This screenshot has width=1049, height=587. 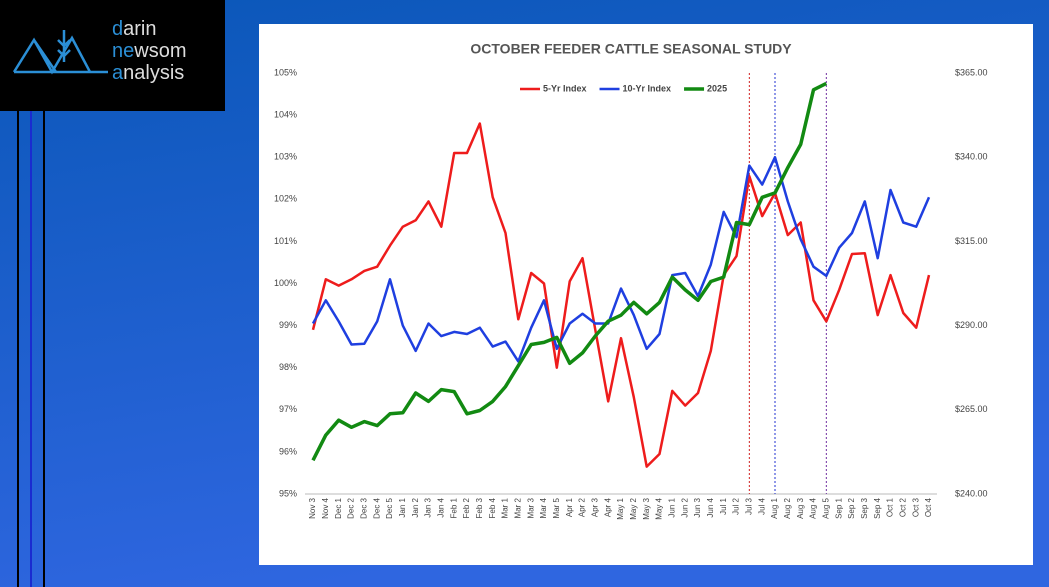 What do you see at coordinates (285, 199) in the screenshot?
I see `y-tick-label: 102%` at bounding box center [285, 199].